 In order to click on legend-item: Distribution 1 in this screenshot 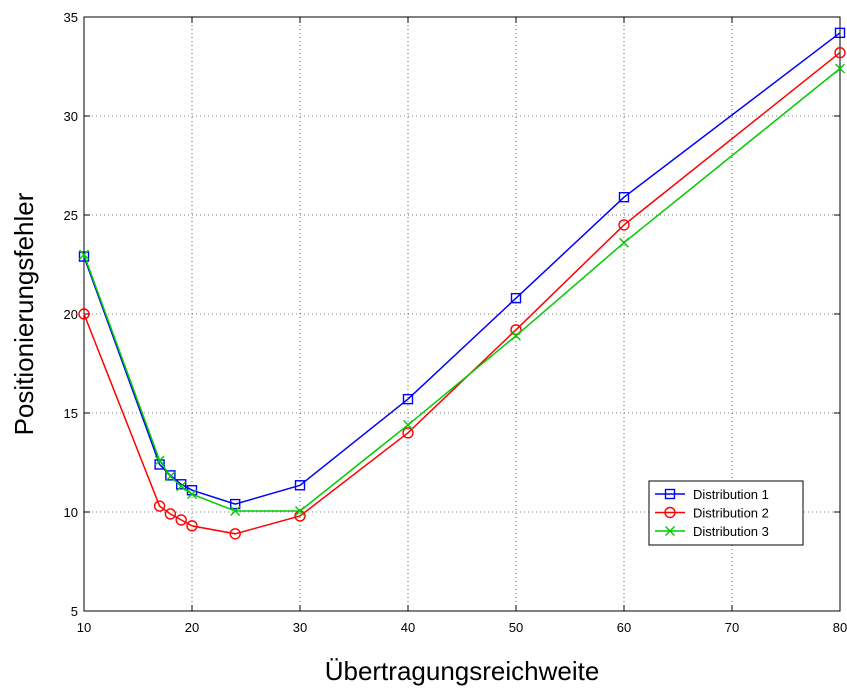, I will do `click(712, 494)`.